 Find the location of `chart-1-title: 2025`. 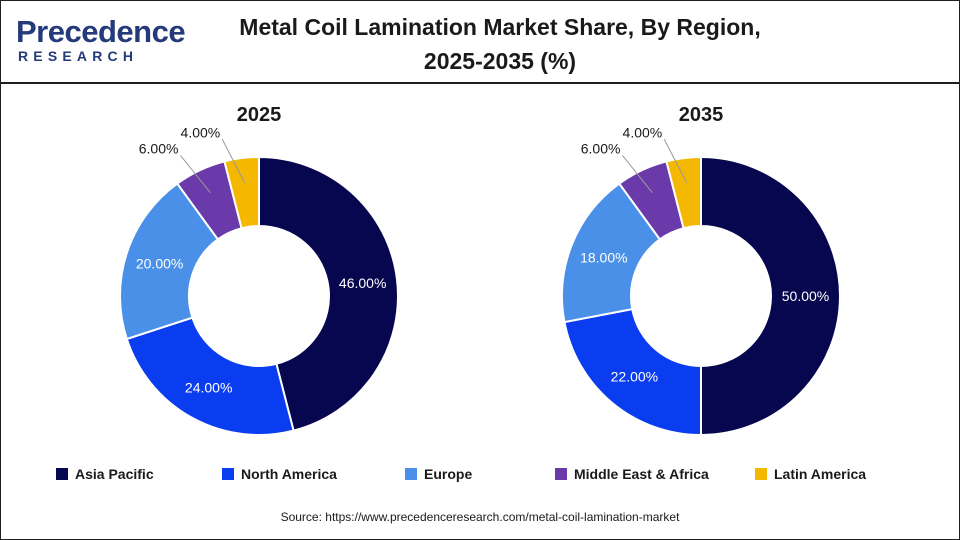

chart-1-title: 2025 is located at coordinates (259, 115).